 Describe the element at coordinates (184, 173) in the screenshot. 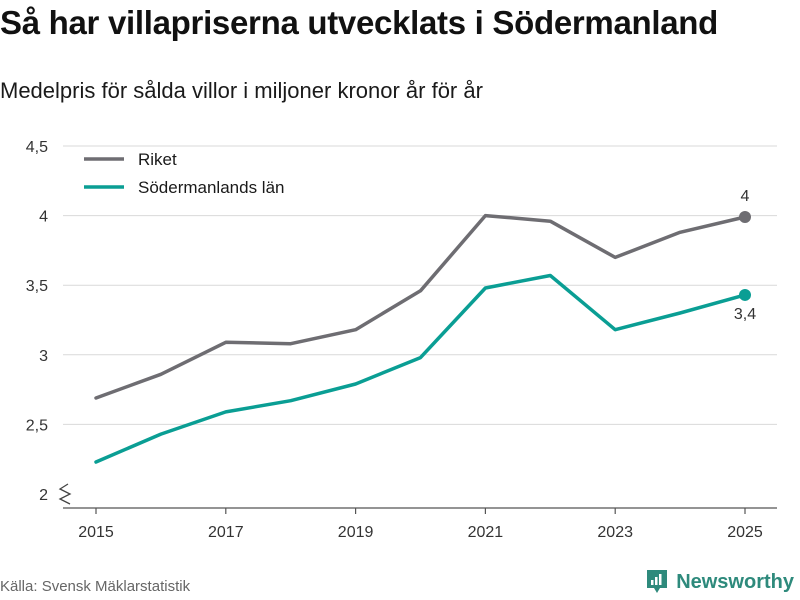

I see `legend: Riket Södermanlands län` at that location.